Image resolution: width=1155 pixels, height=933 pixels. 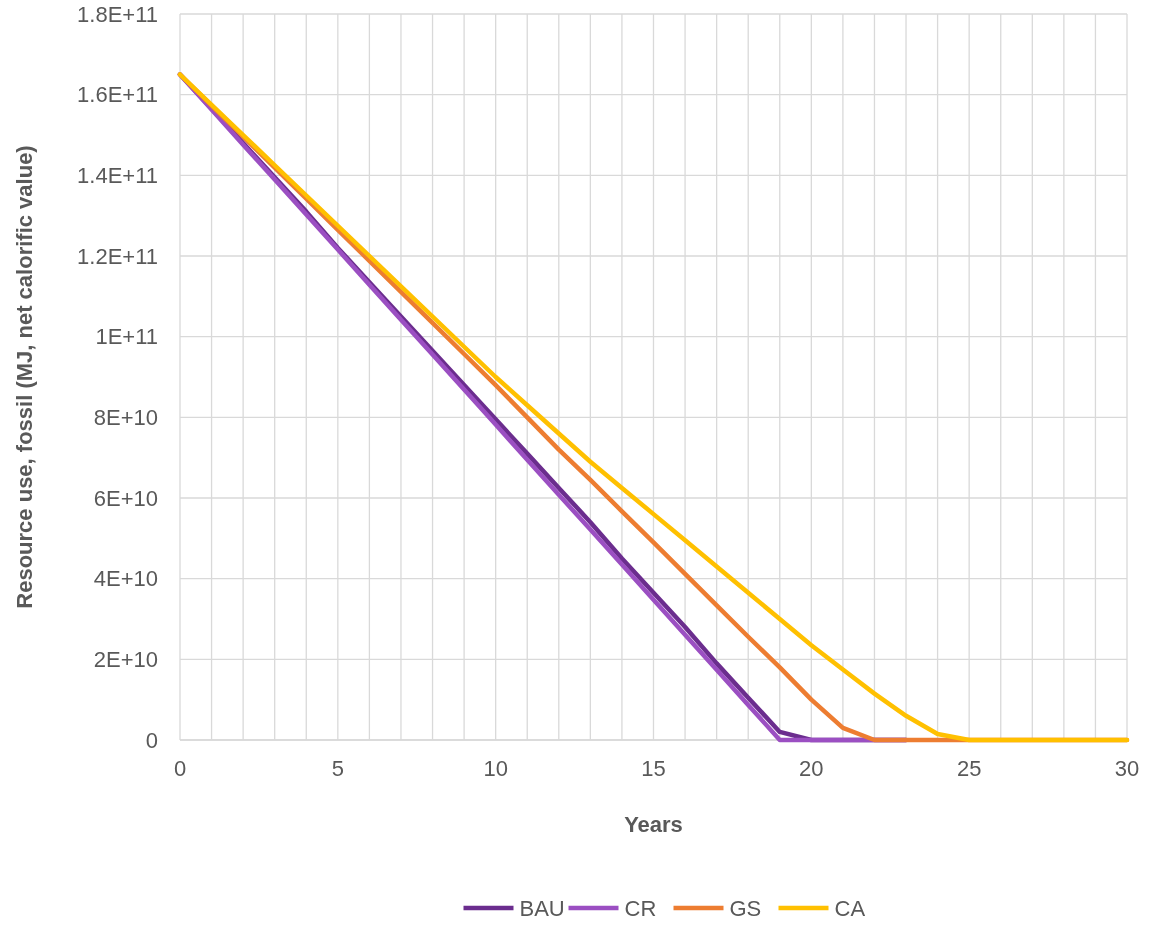 What do you see at coordinates (1127, 768) in the screenshot?
I see `x-tick-label: 30` at bounding box center [1127, 768].